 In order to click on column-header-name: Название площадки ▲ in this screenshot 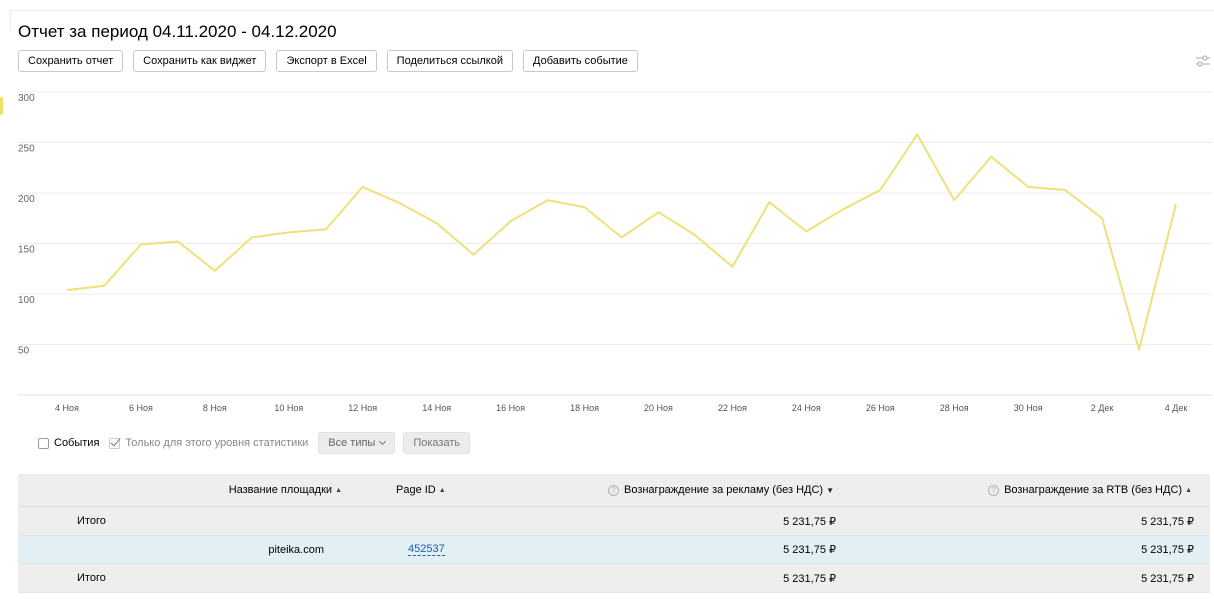, I will do `click(285, 490)`.